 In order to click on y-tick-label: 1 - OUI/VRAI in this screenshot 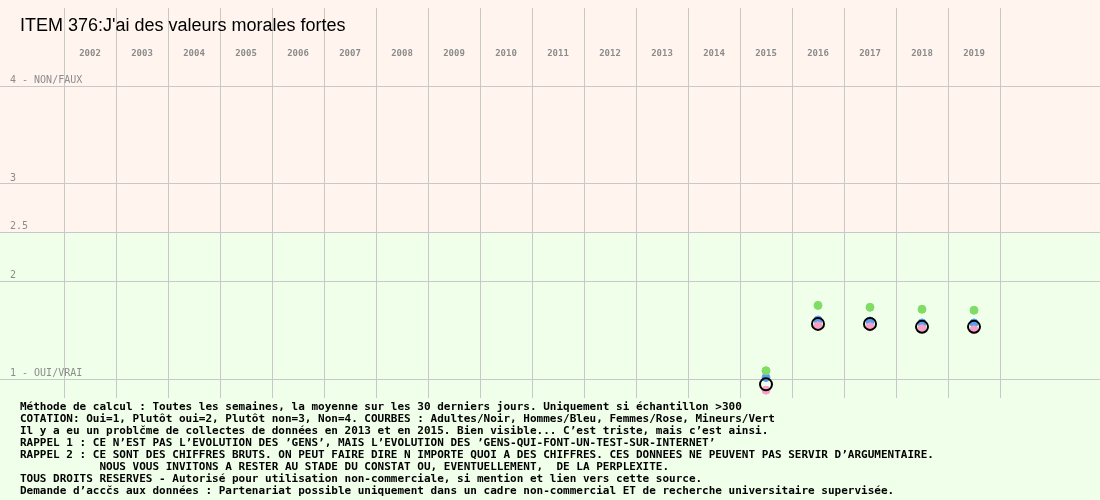, I will do `click(46, 372)`.